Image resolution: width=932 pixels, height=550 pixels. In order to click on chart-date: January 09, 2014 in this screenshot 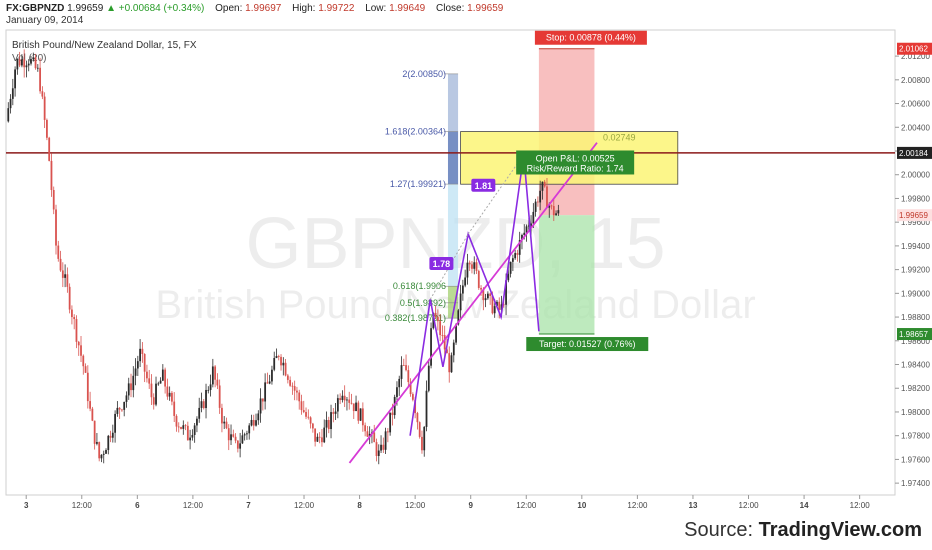, I will do `click(45, 20)`.